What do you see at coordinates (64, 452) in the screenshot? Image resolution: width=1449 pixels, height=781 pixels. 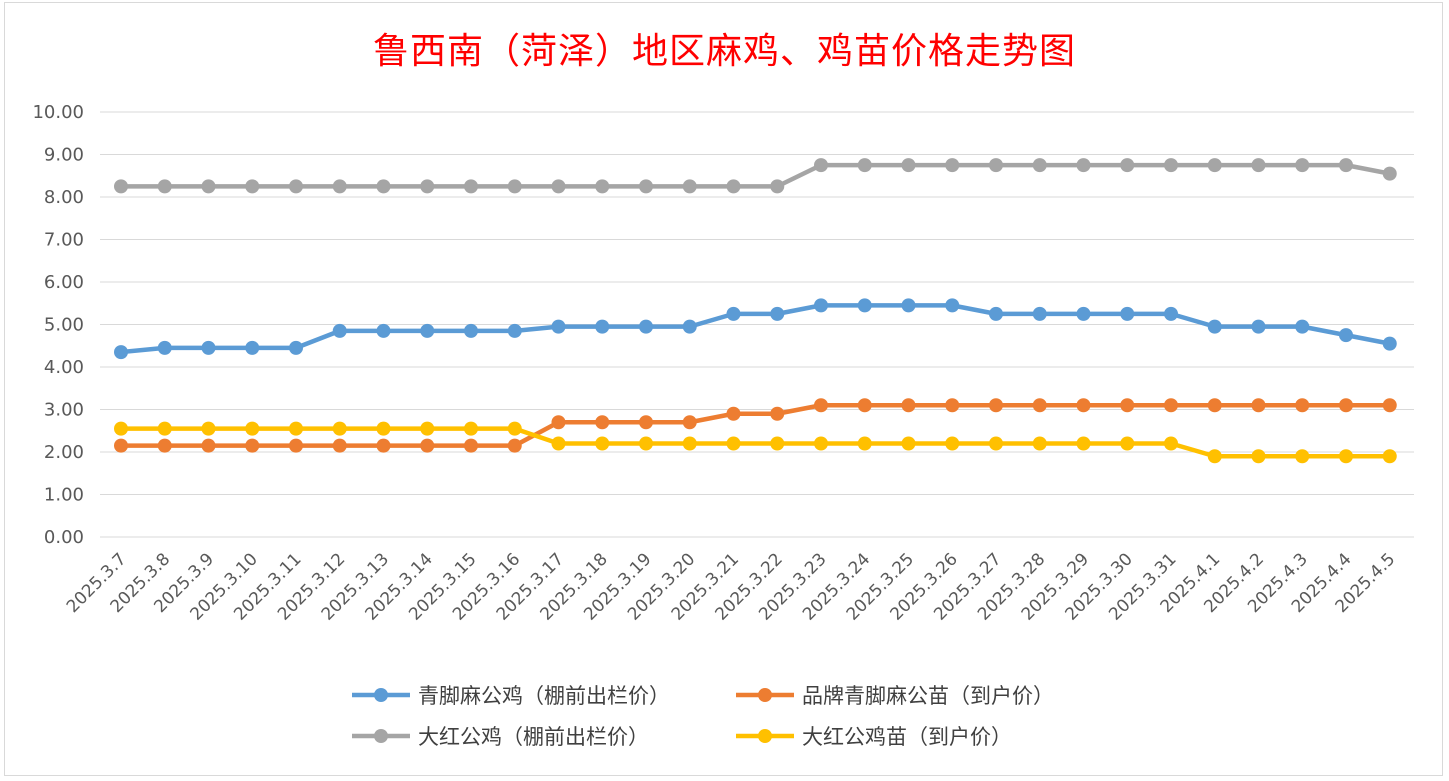 I see `y-tick-label: 2.00` at bounding box center [64, 452].